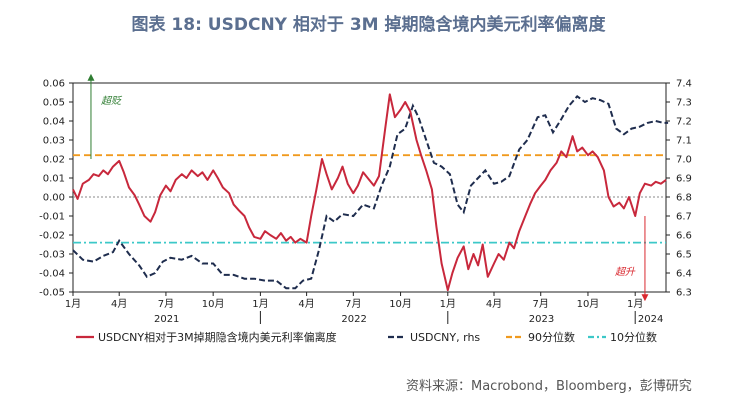  I want to click on right-tick-label: 7.1, so click(684, 141).